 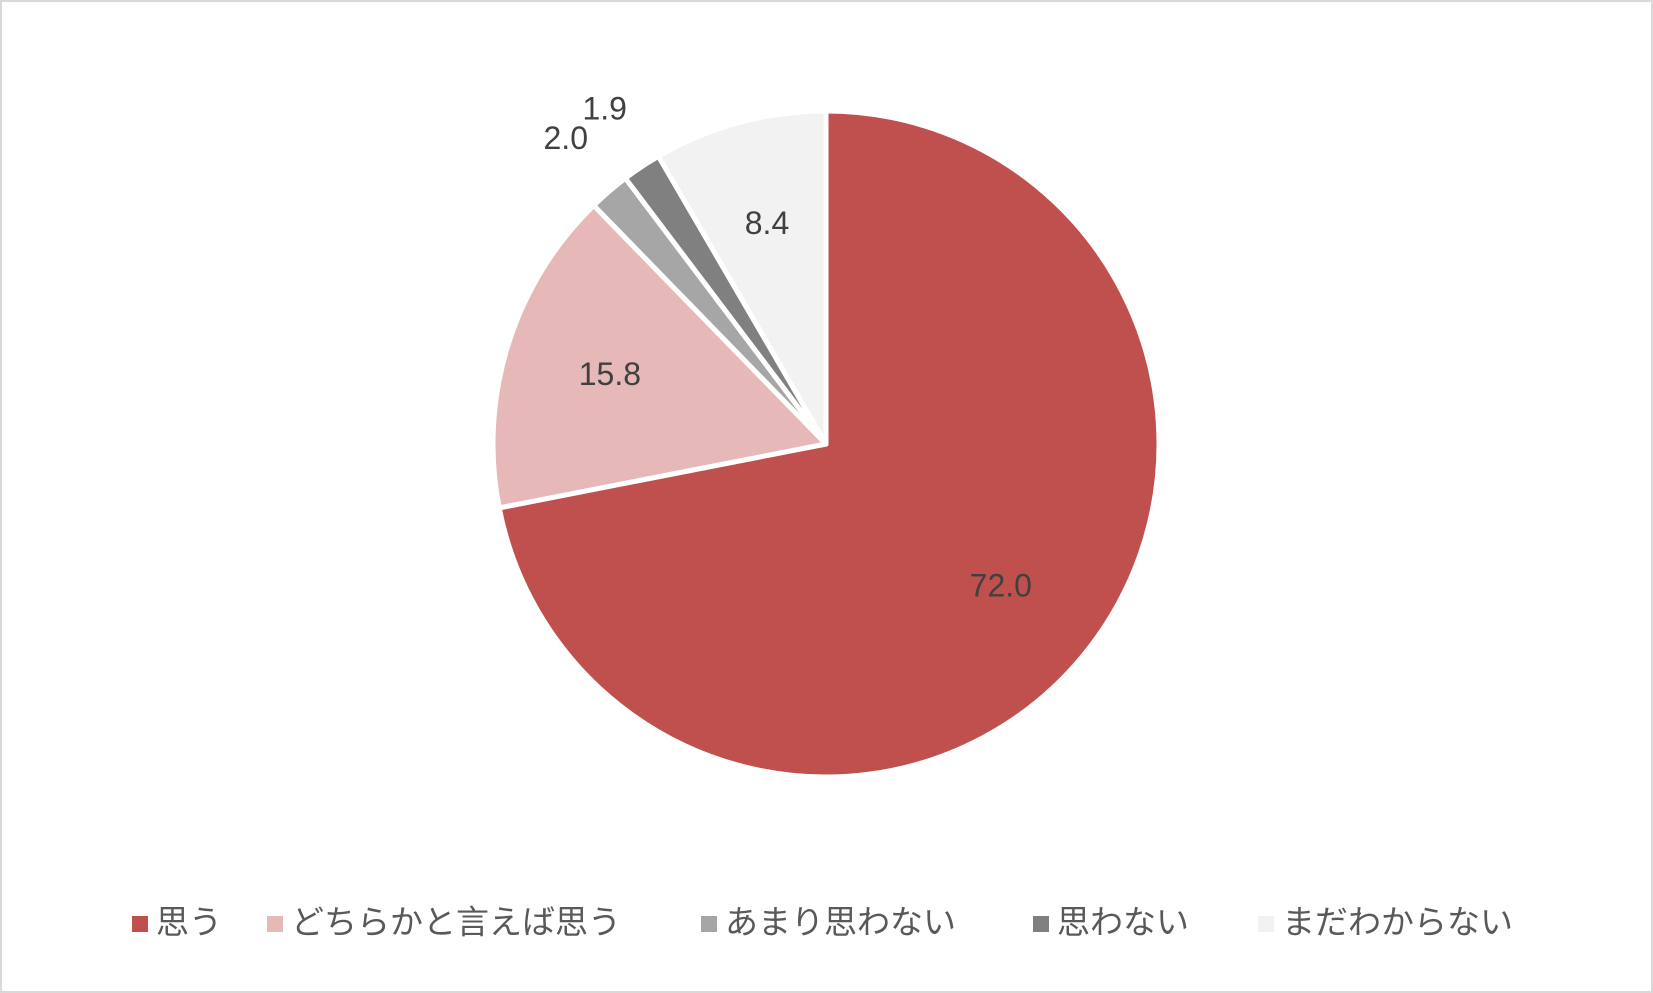 I want to click on legend-label: あまり思わない, so click(x=840, y=922).